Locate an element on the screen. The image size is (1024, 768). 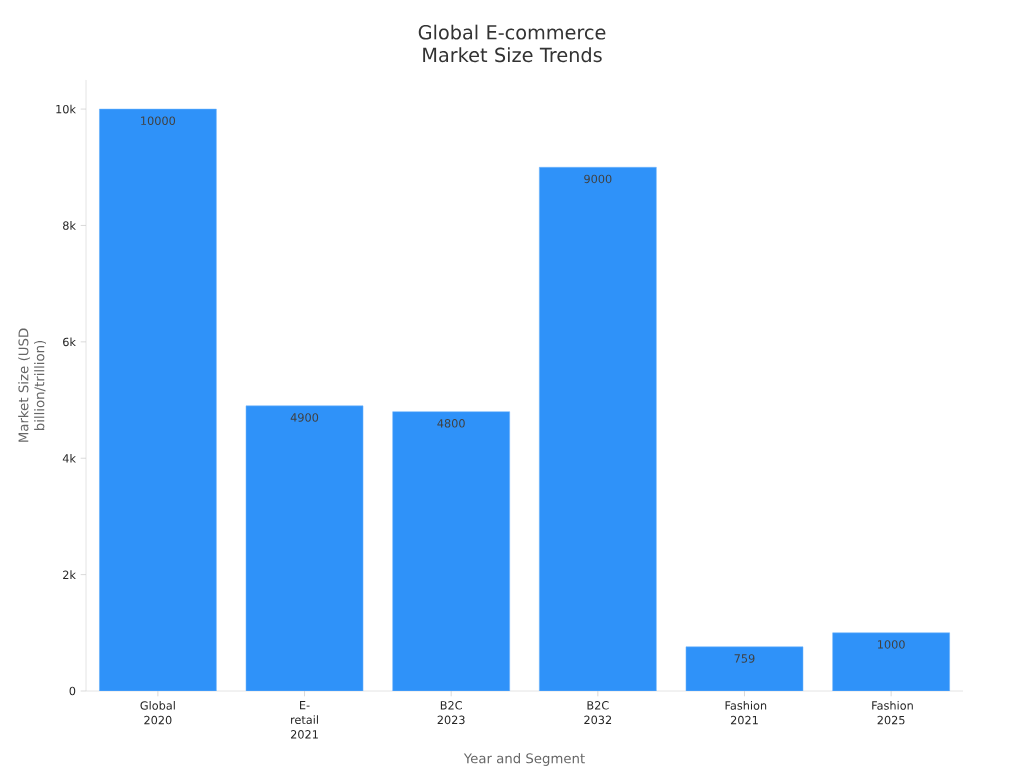
data-label: 4800 is located at coordinates (451, 423).